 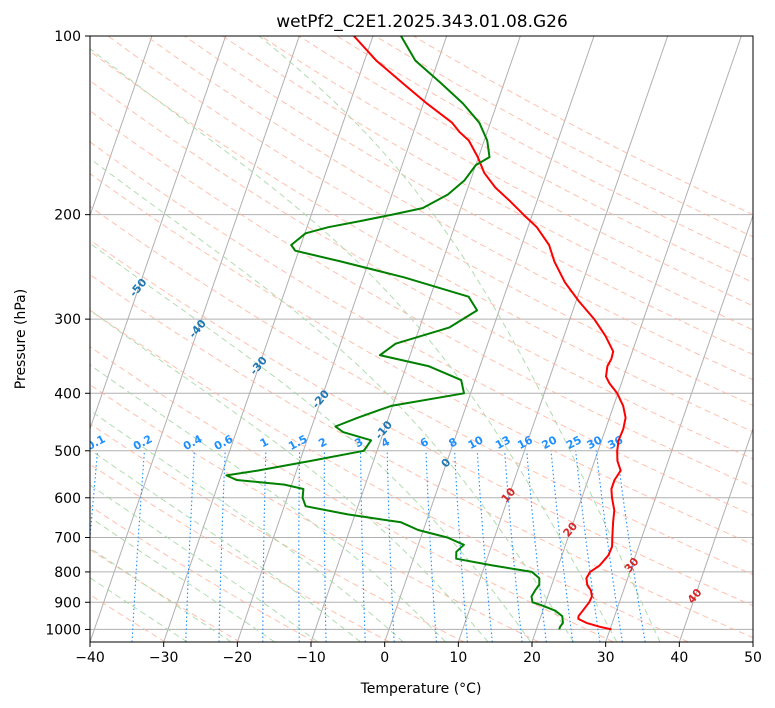 I want to click on mixing-ratio-label: 30, so click(x=595, y=442).